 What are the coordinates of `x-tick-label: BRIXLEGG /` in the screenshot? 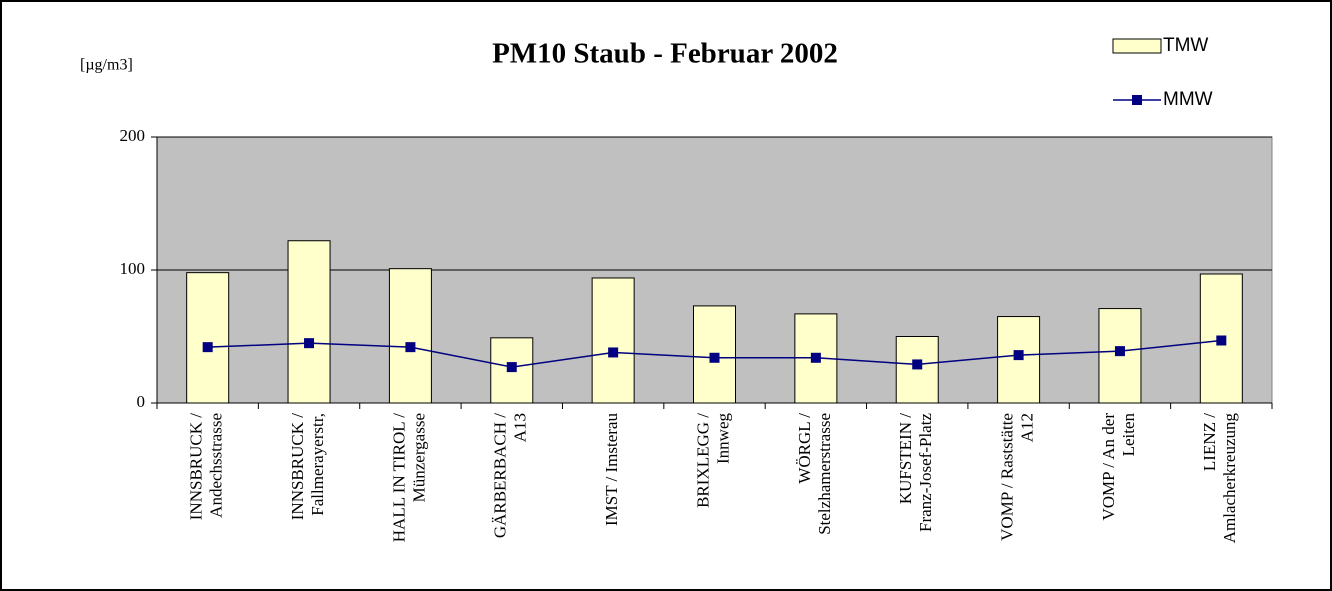 It's located at (702, 460).